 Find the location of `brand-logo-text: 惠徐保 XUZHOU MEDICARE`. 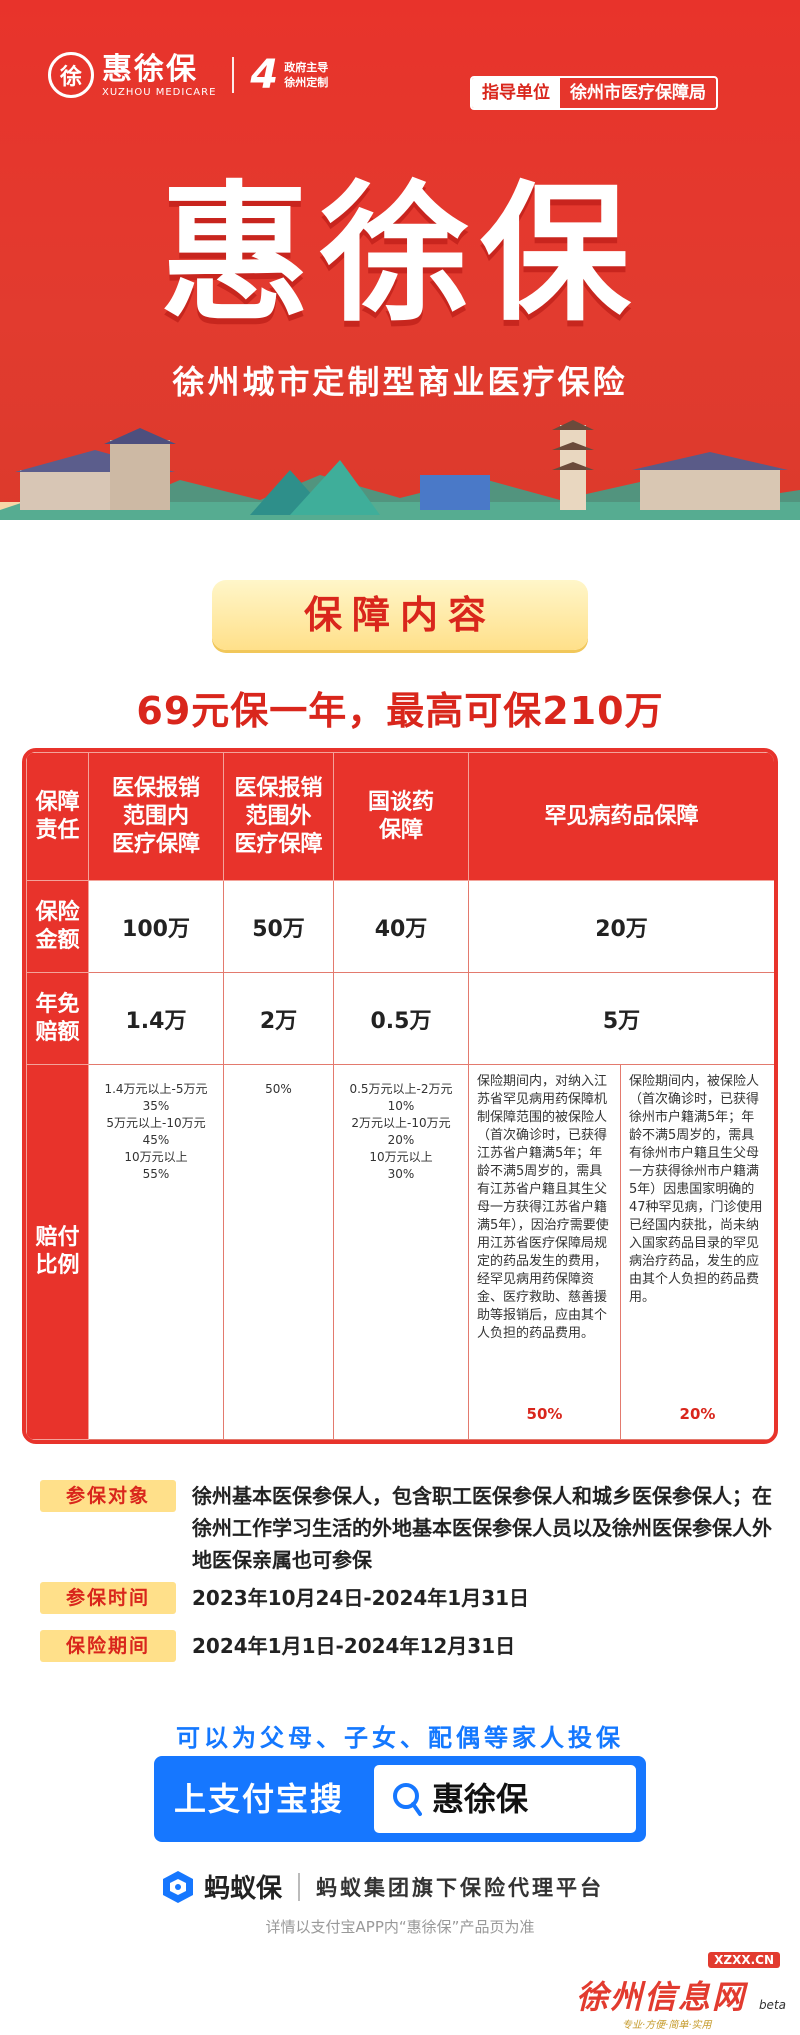

brand-logo-text: 惠徐保 XUZHOU MEDICARE is located at coordinates (159, 74).